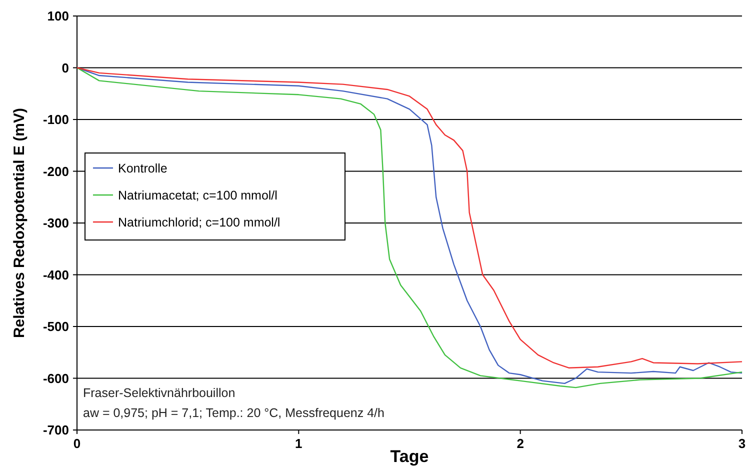 This screenshot has height=468, width=746. I want to click on x-tick-label: 0, so click(77, 443).